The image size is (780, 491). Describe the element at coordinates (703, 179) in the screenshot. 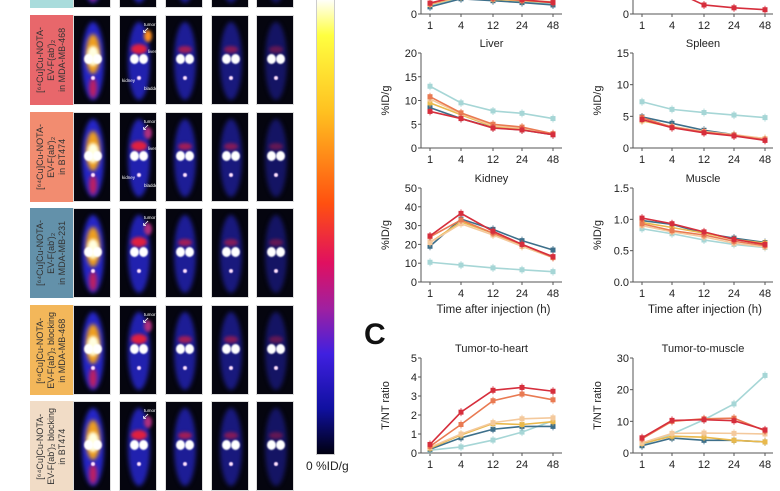

I see `chart-title: Muscle` at that location.